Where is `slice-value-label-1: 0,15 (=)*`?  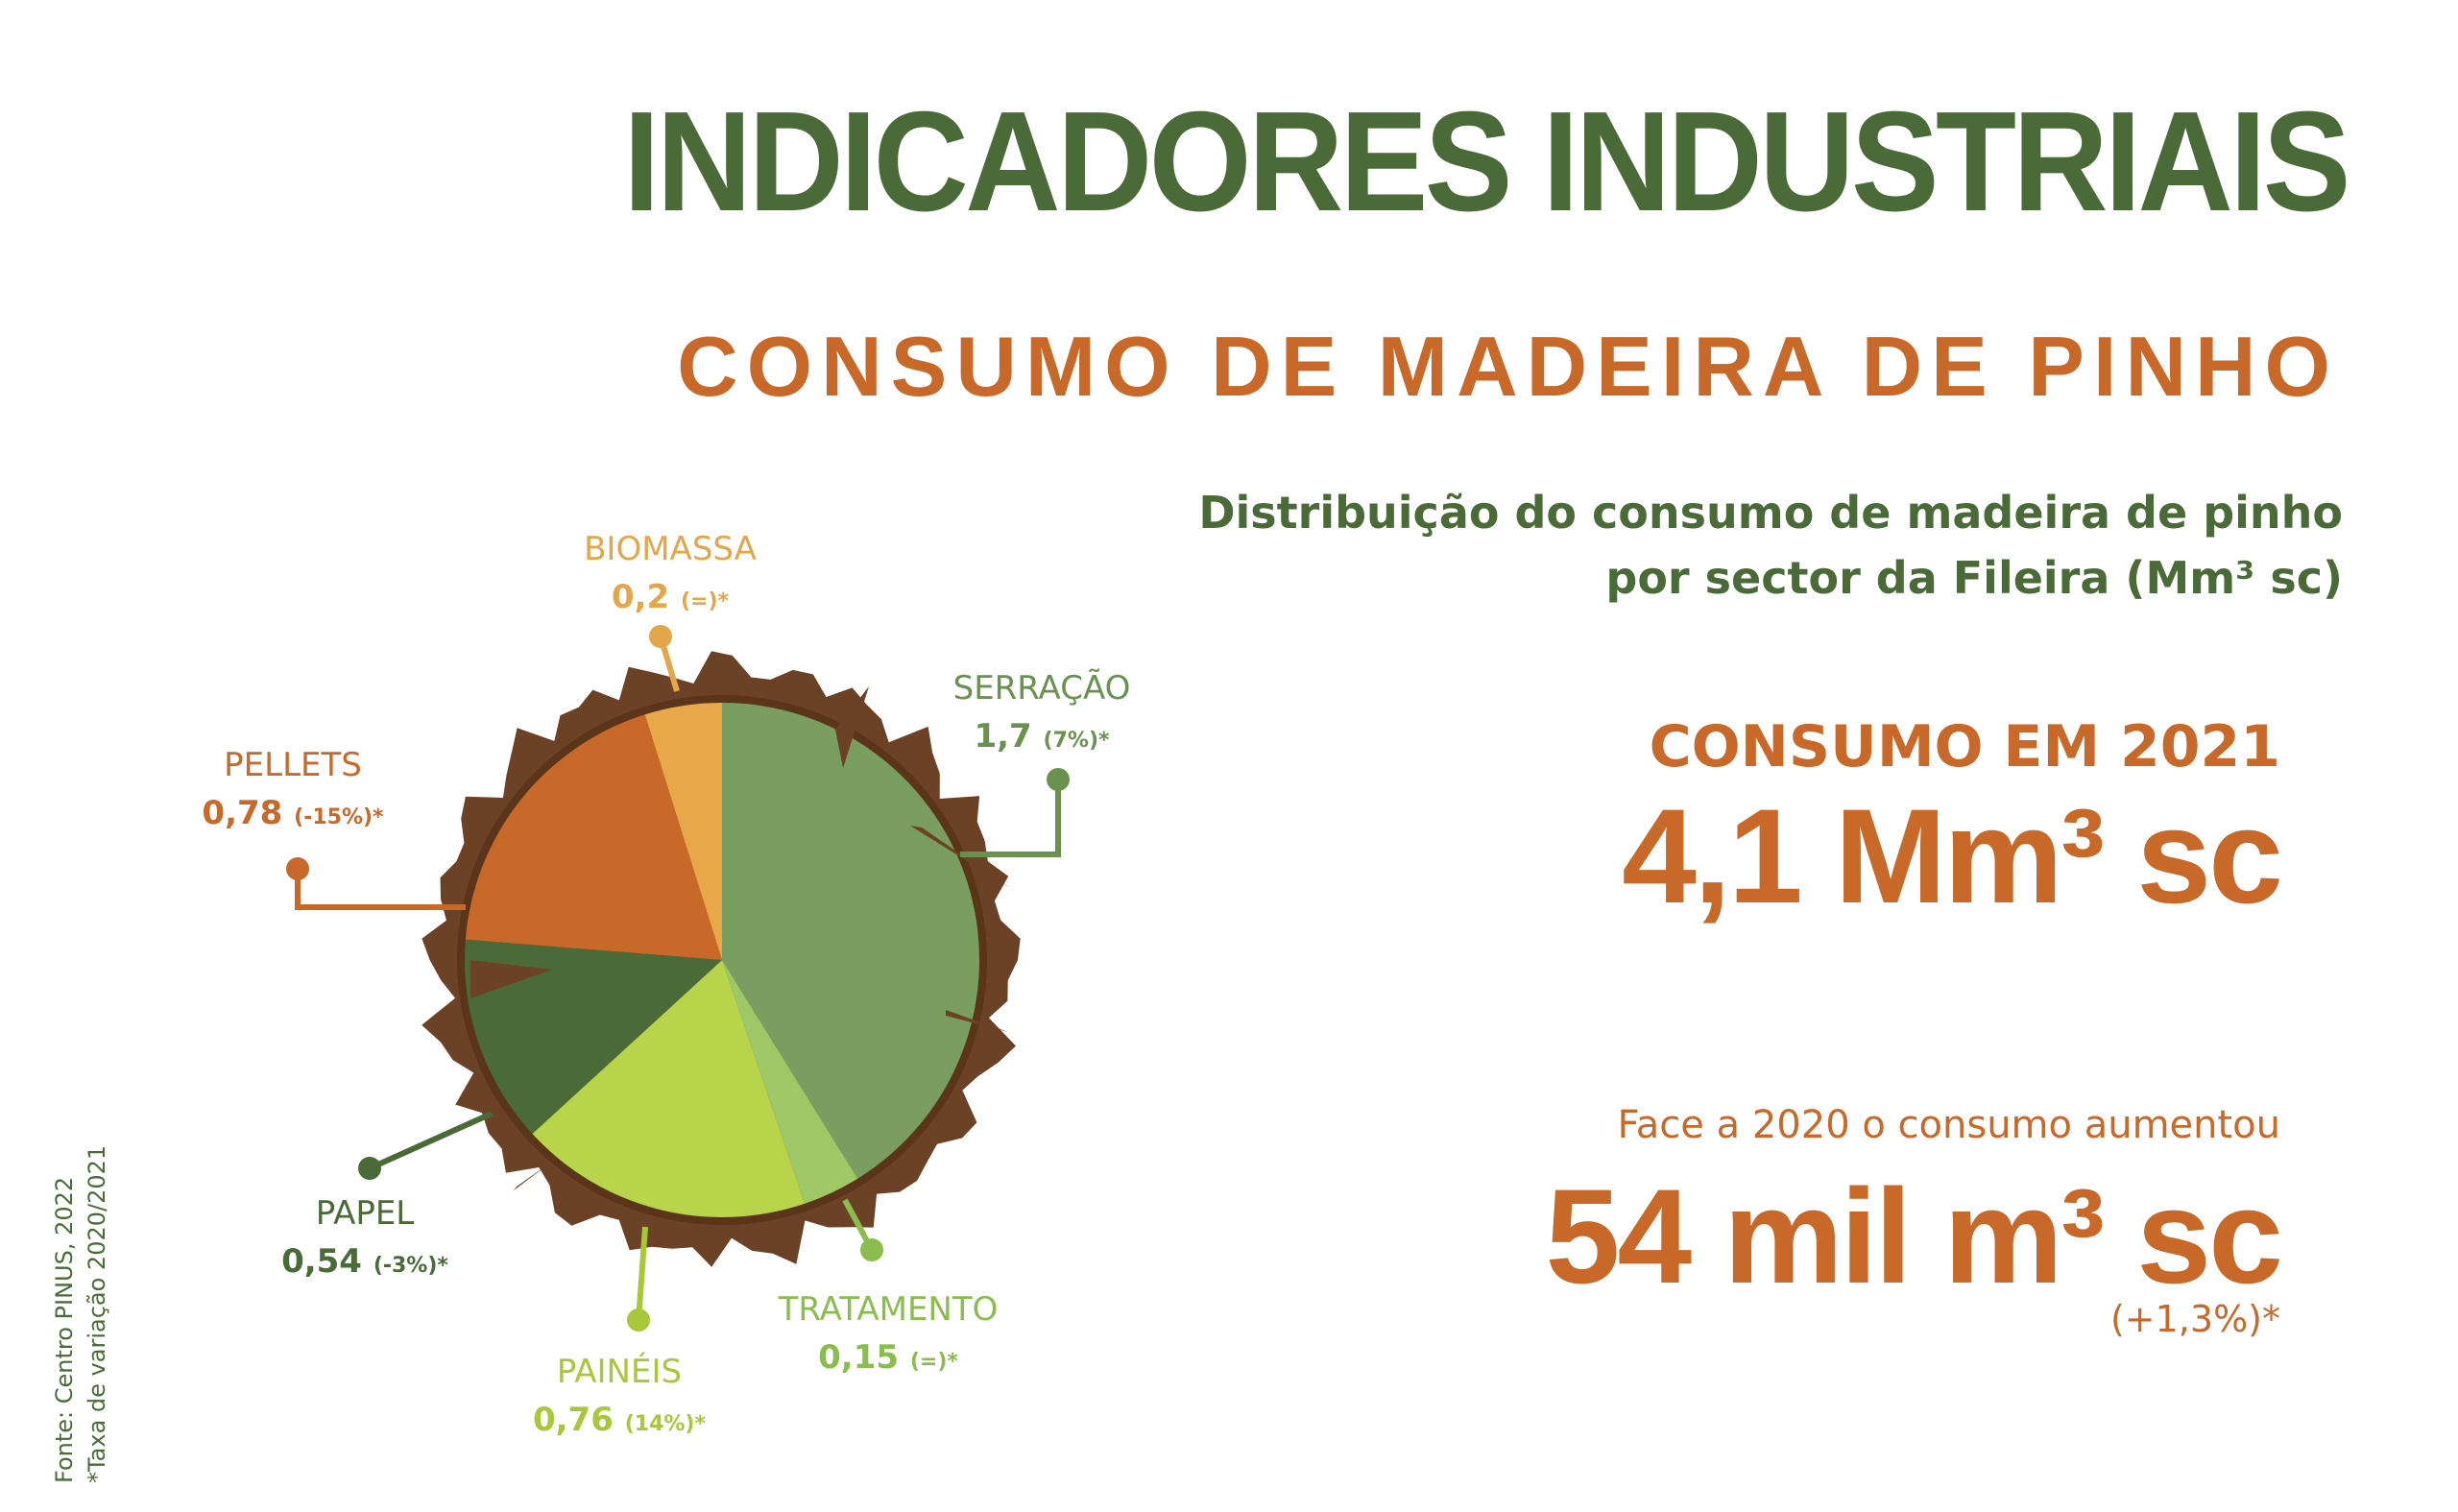 slice-value-label-1: 0,15 (=)* is located at coordinates (888, 1357).